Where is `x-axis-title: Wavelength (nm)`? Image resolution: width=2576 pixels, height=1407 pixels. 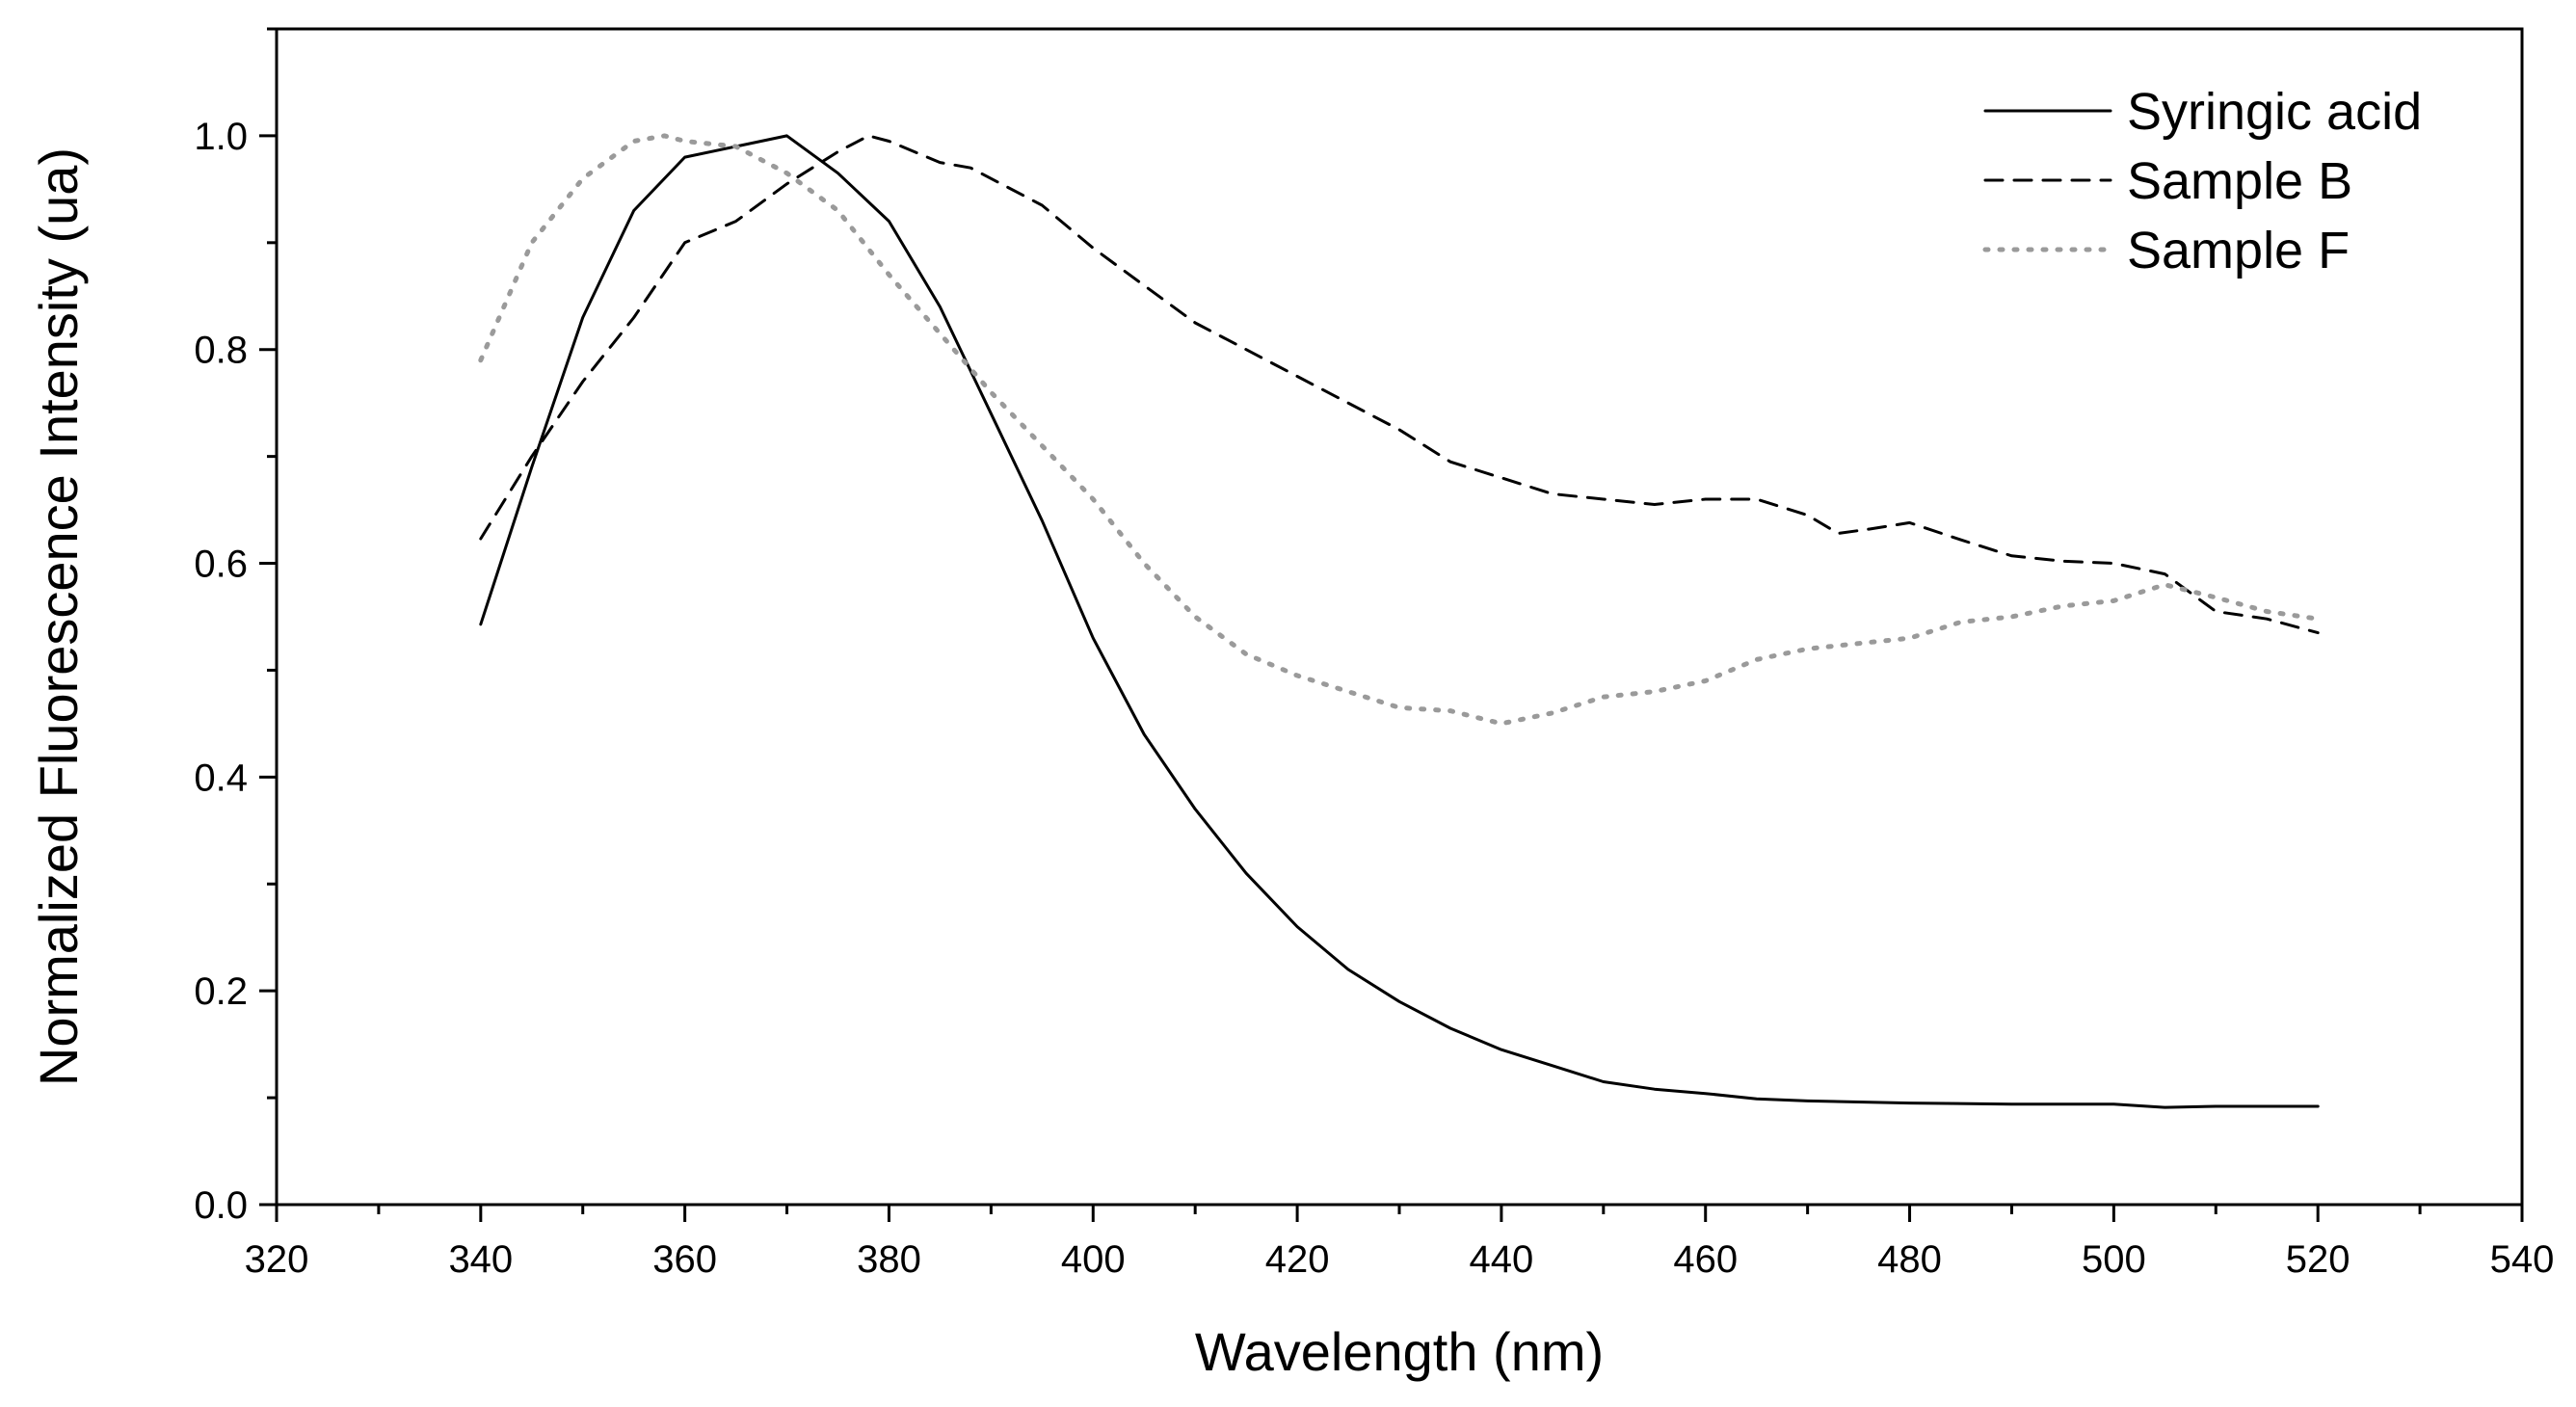
x-axis-title: Wavelength (nm) is located at coordinates (1399, 1352).